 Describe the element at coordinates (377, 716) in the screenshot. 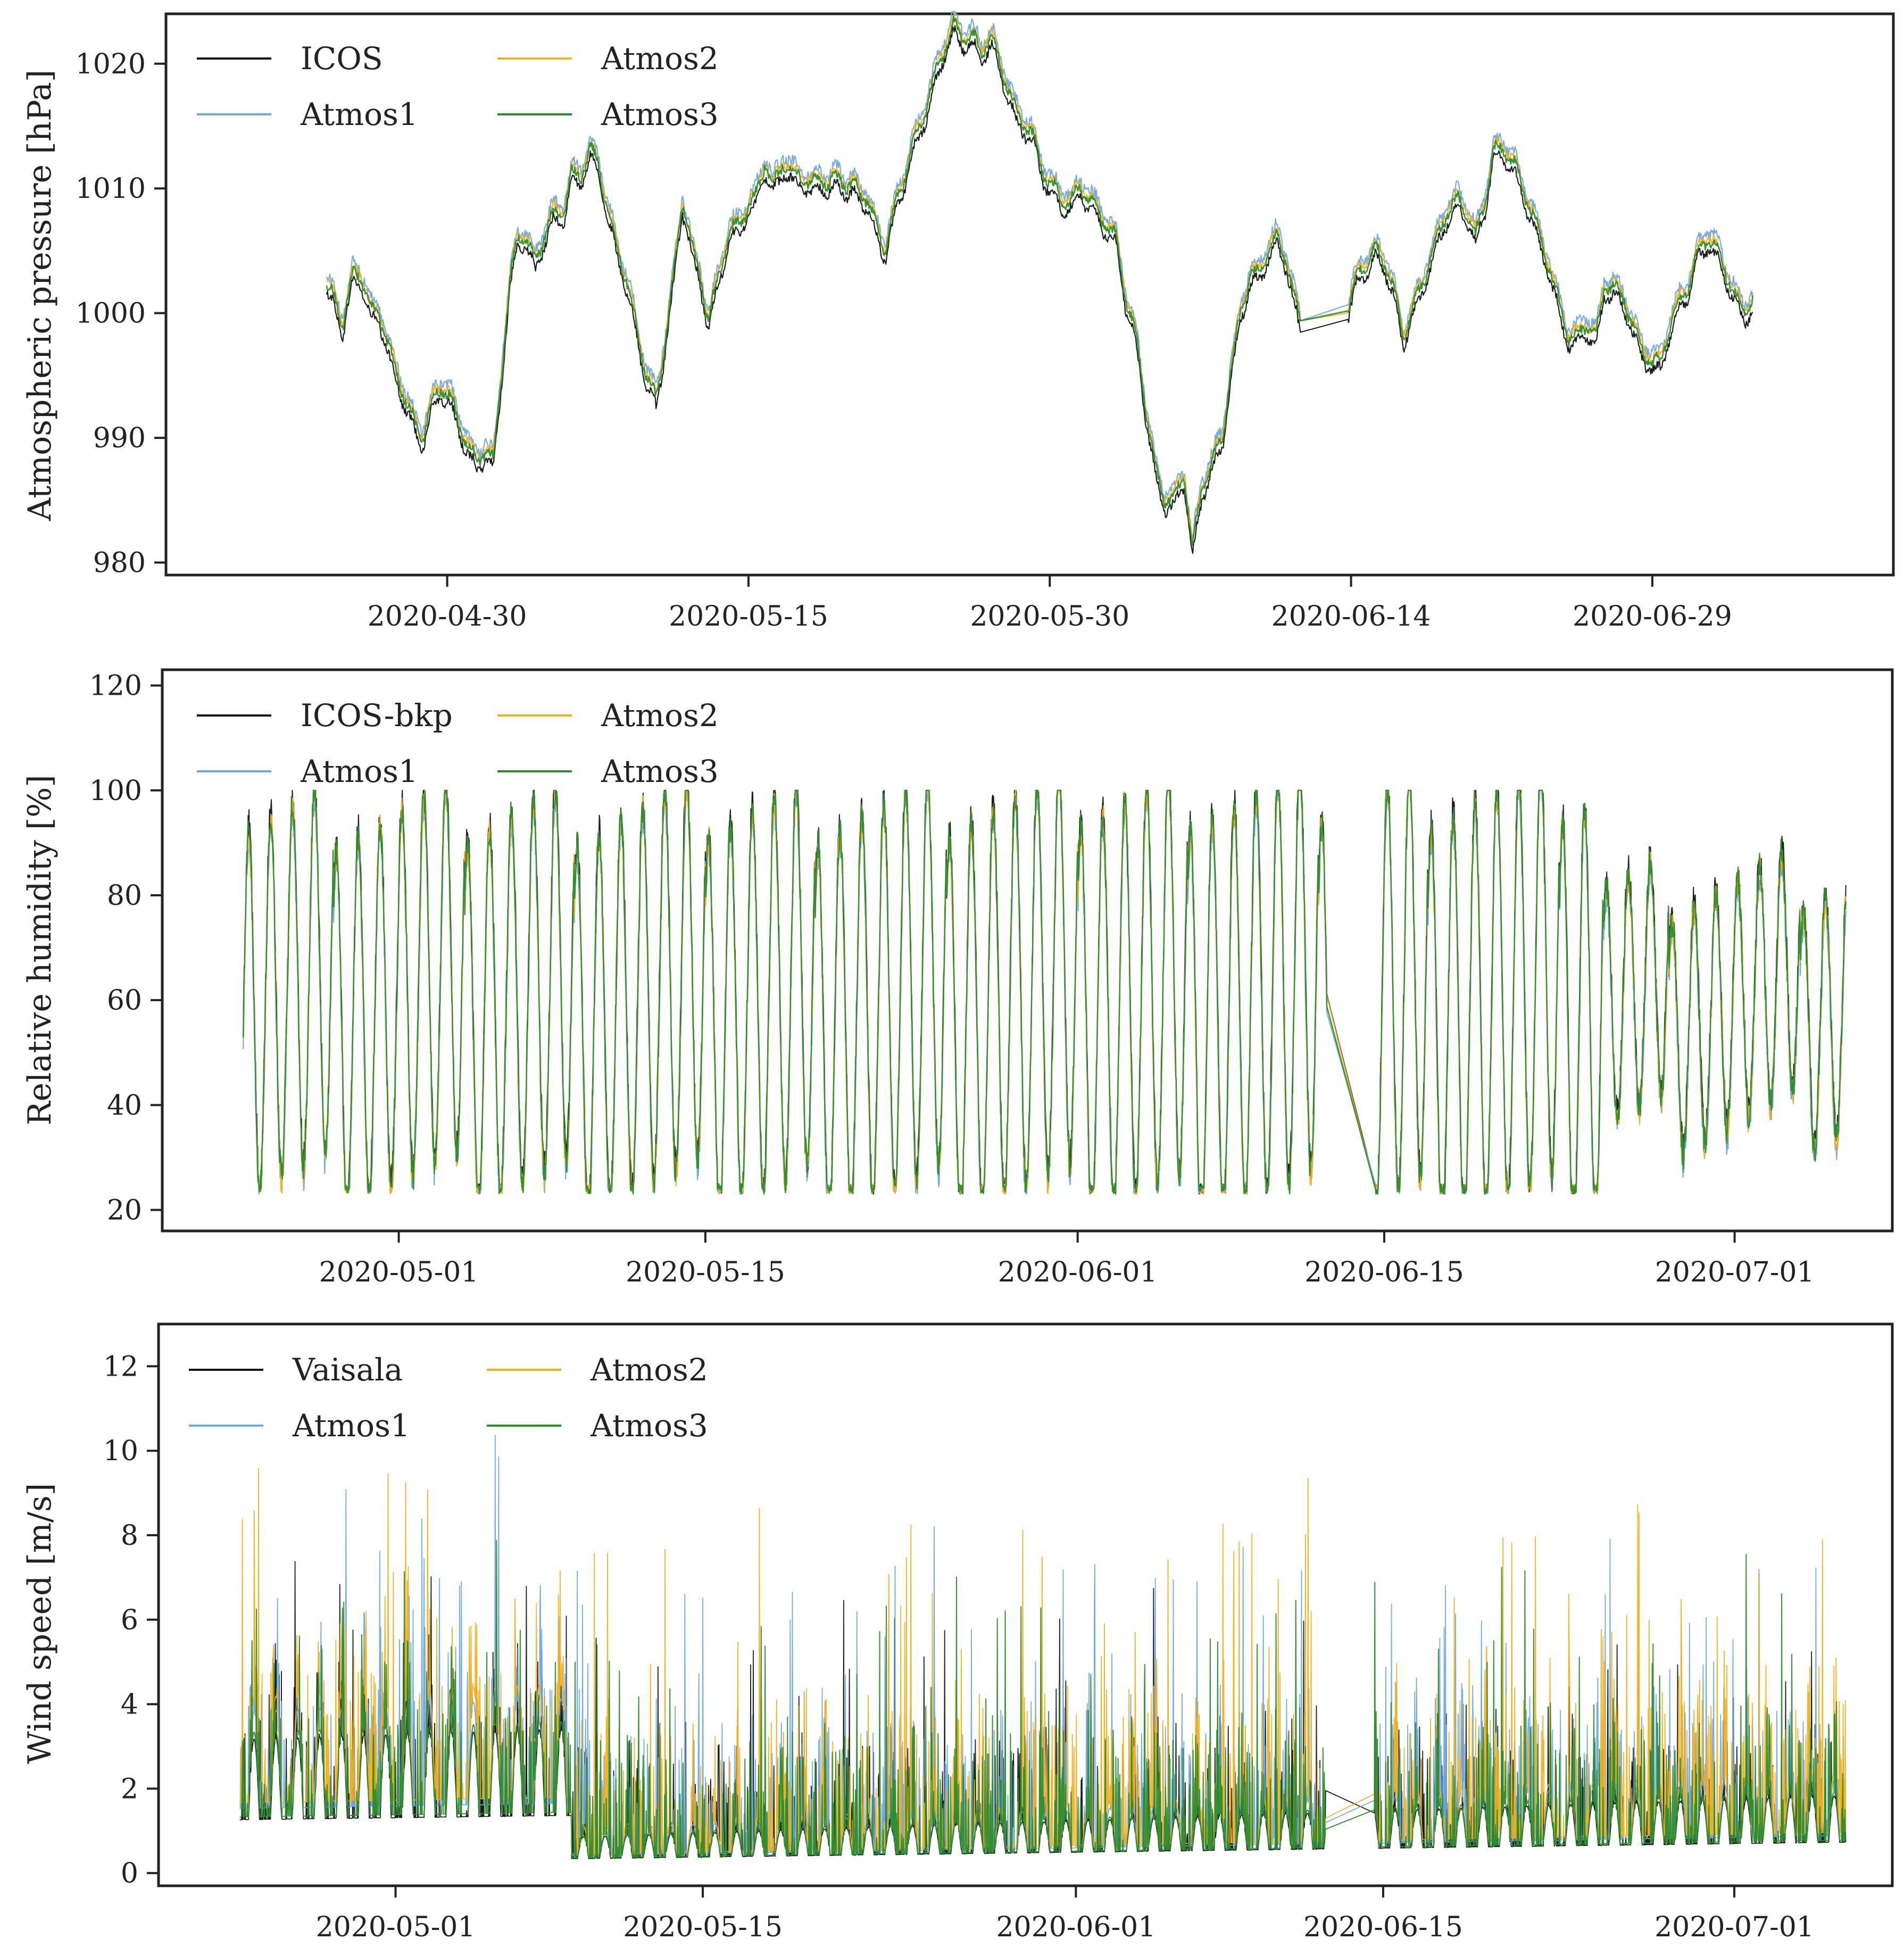

I see `legend-label: ICOS-bkp` at that location.